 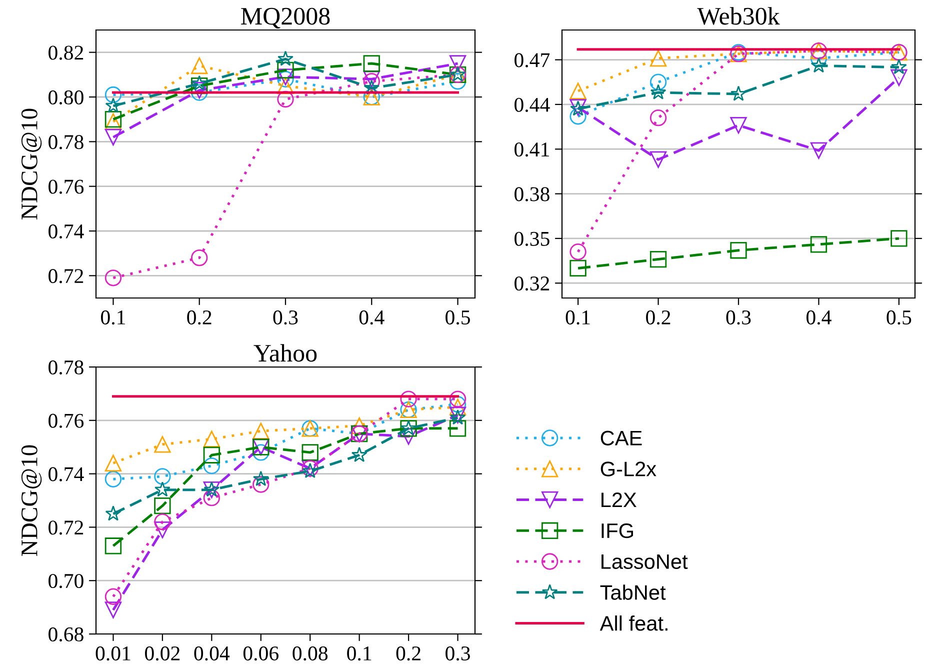 What do you see at coordinates (66, 634) in the screenshot?
I see `y-tick-label: 0.68` at bounding box center [66, 634].